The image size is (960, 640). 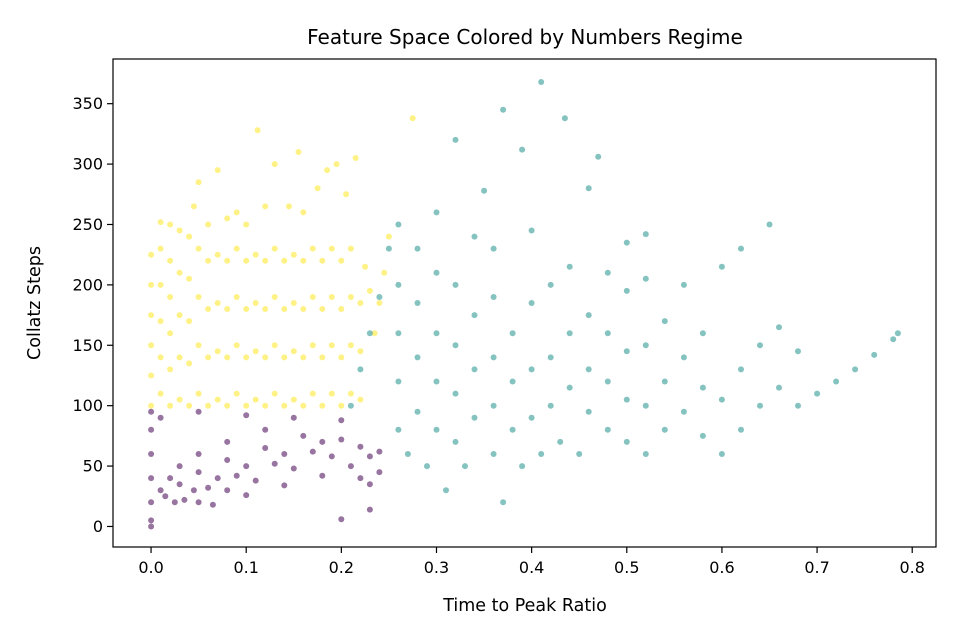 I want to click on y-tick-label: 100, so click(x=87, y=405).